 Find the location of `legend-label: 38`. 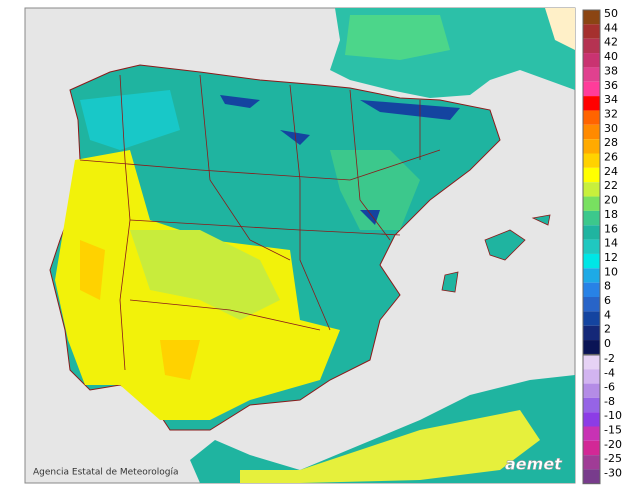

legend-label: 38 is located at coordinates (611, 70).